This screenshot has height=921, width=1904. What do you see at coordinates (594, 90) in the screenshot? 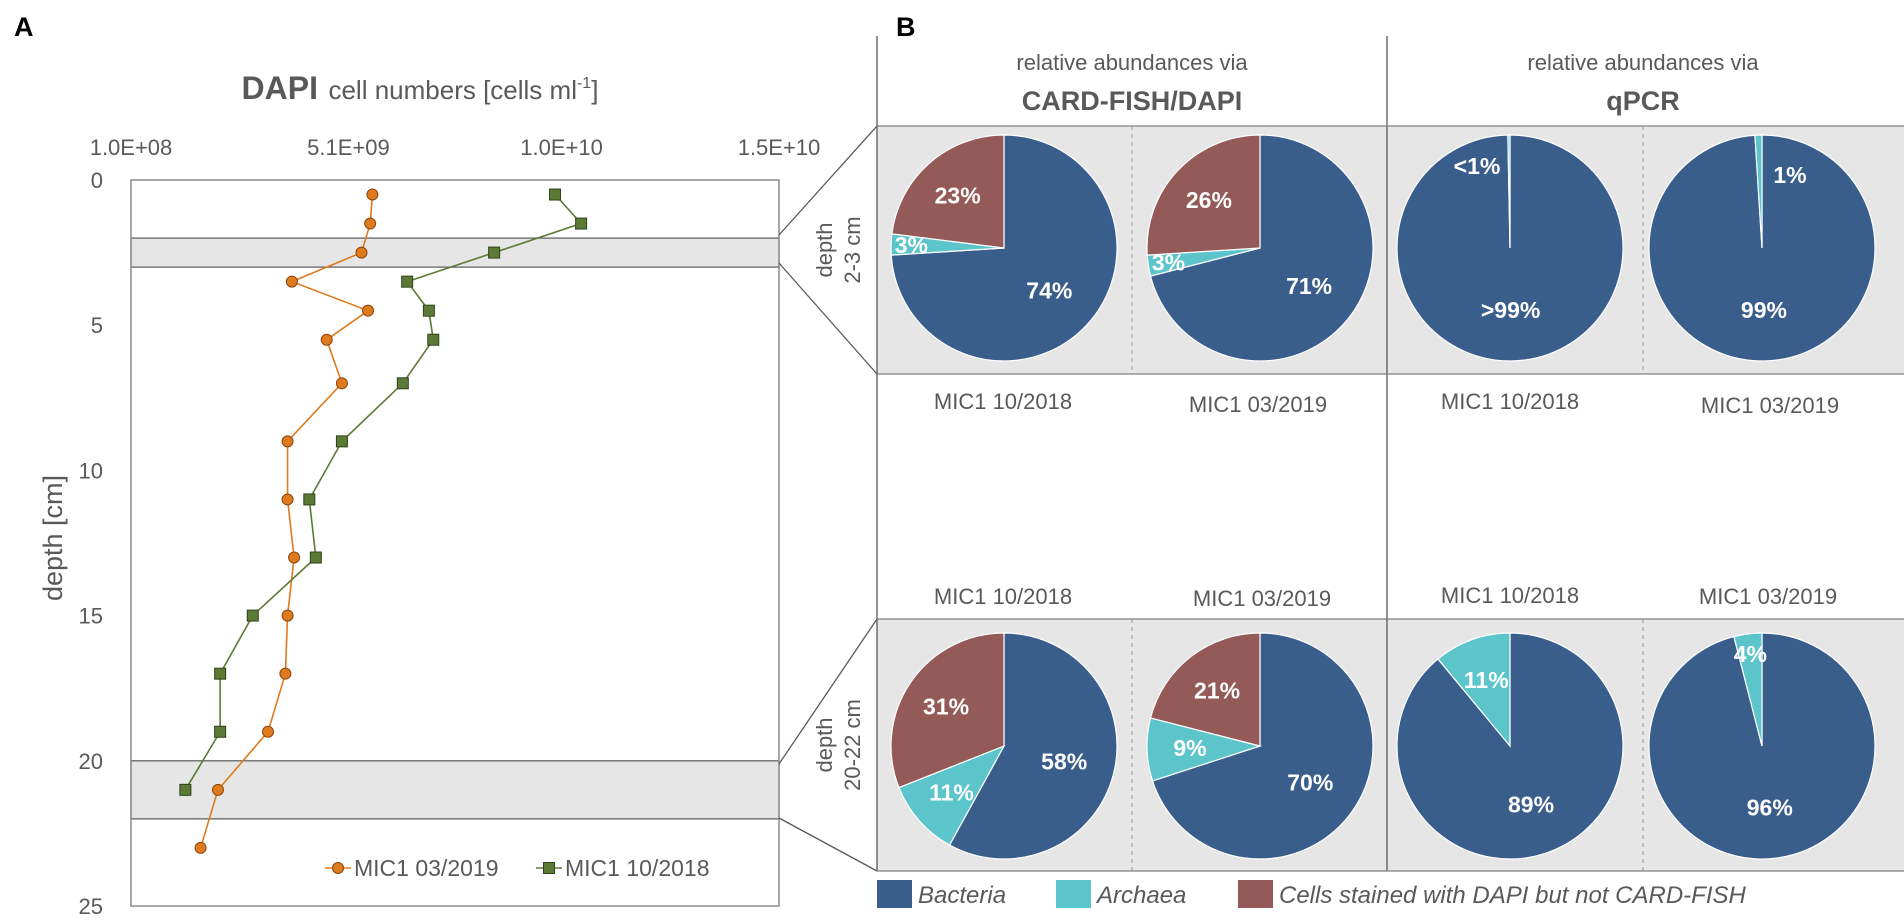
I see `title-close: ]` at bounding box center [594, 90].